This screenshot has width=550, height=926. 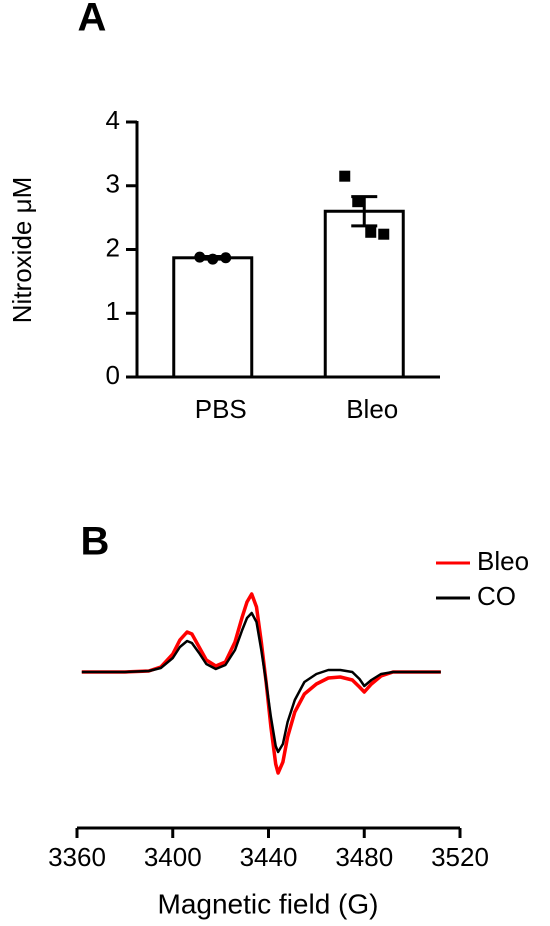 What do you see at coordinates (113, 184) in the screenshot?
I see `y-tick-label: 3` at bounding box center [113, 184].